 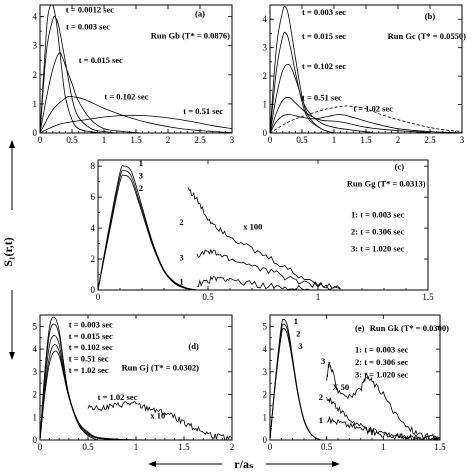 I want to click on x-tick-label: 2.5, so click(x=200, y=140).